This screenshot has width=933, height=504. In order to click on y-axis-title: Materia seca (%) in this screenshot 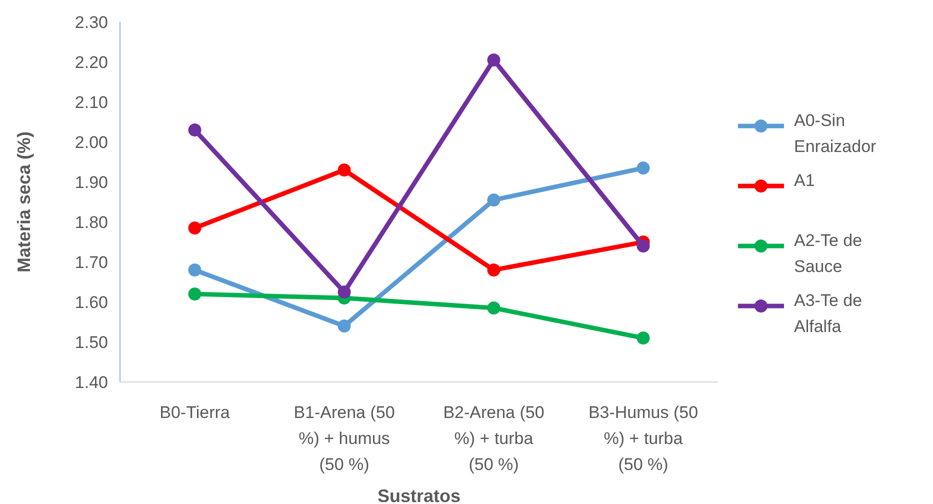, I will do `click(24, 202)`.